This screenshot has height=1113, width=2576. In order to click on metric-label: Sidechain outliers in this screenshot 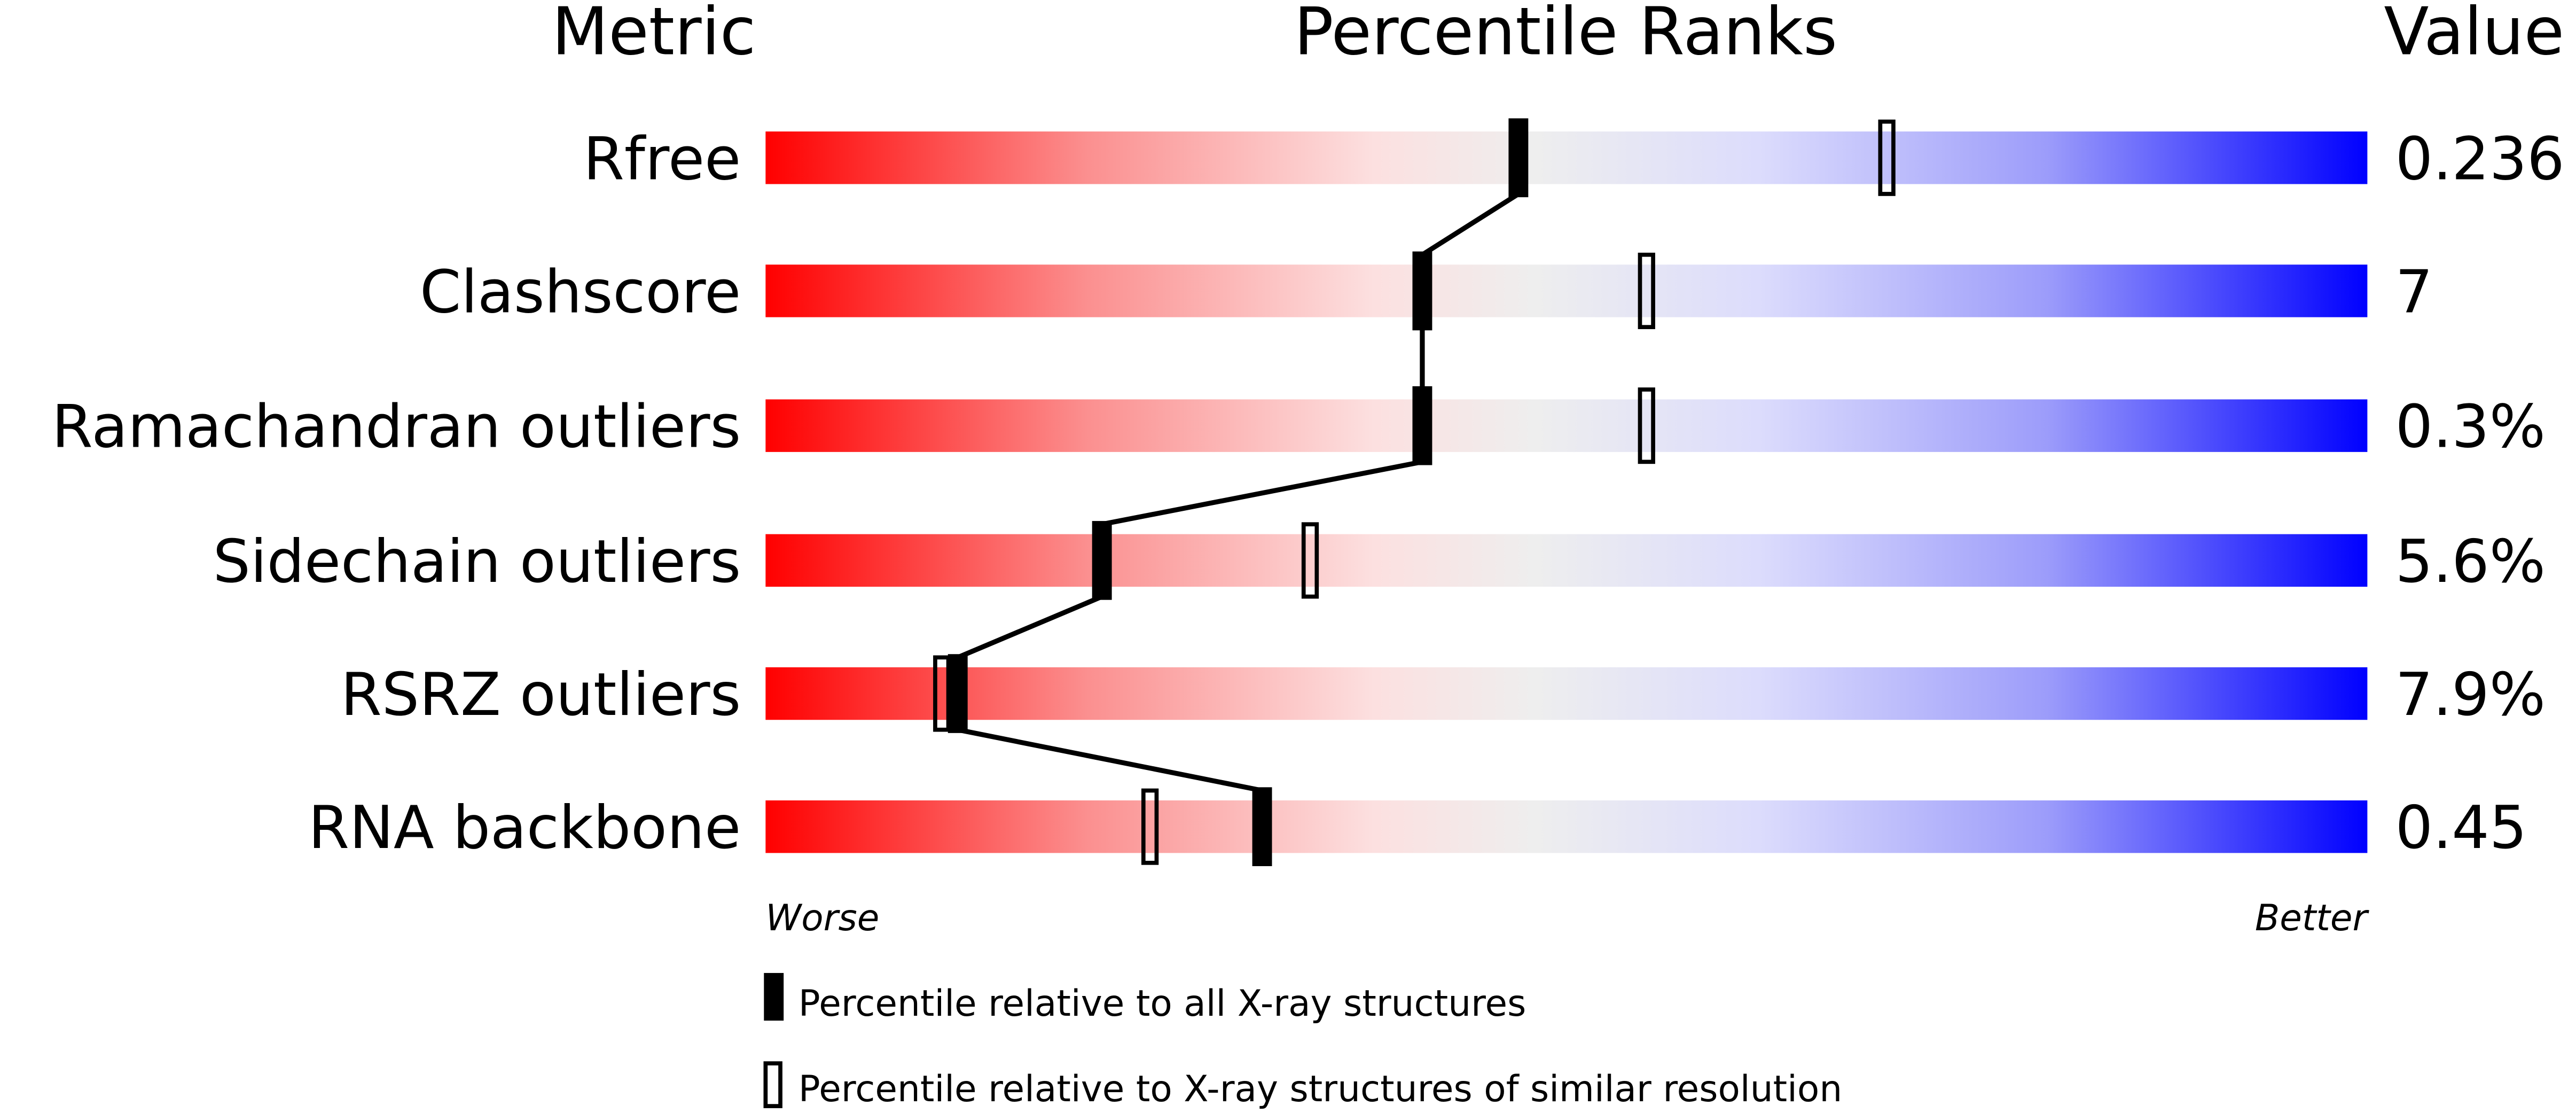, I will do `click(477, 561)`.